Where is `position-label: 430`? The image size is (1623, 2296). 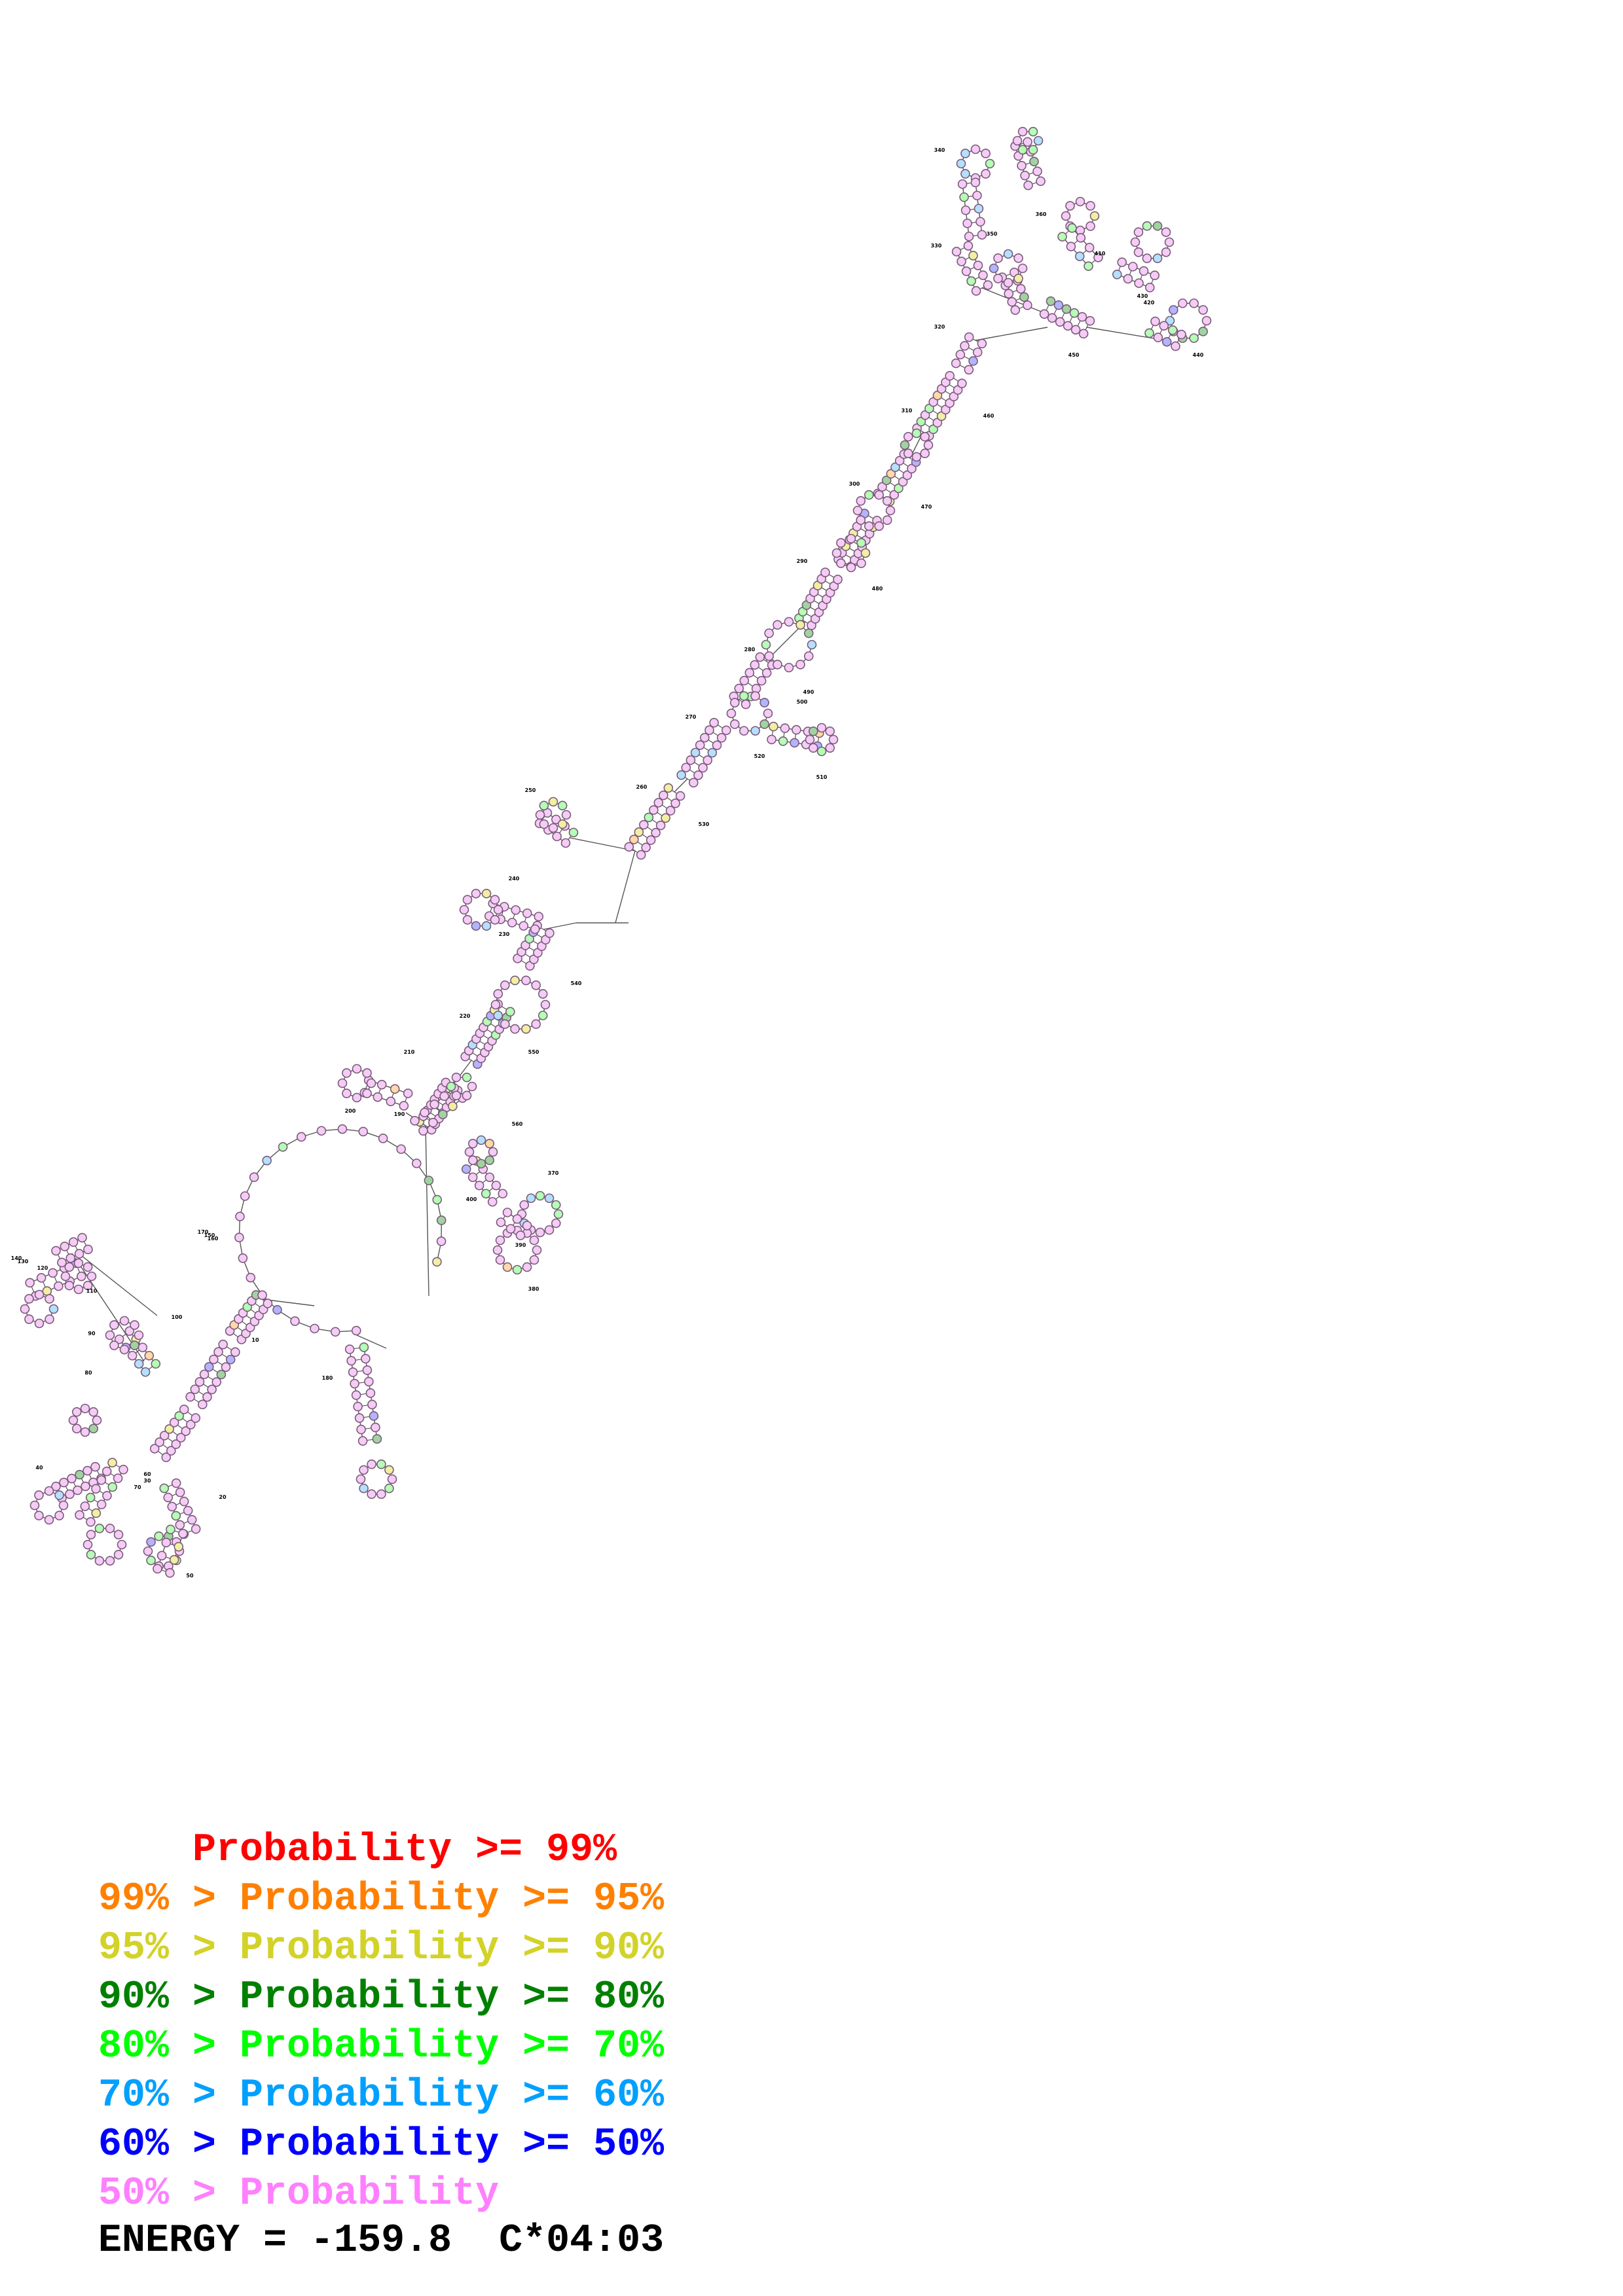 position-label: 430 is located at coordinates (1142, 296).